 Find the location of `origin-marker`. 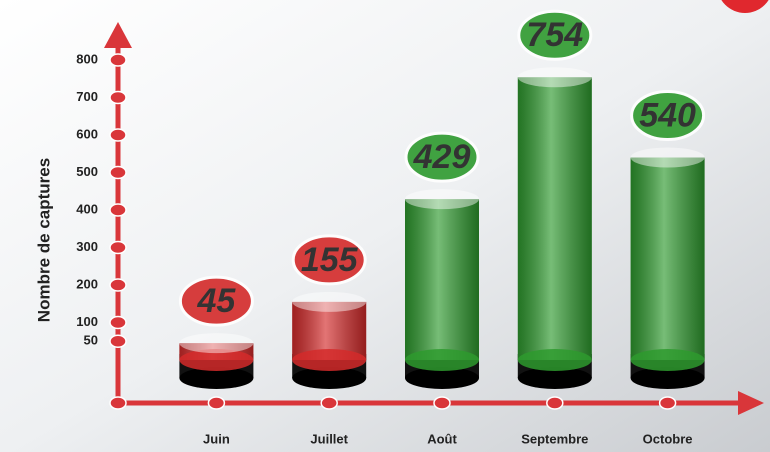

origin-marker is located at coordinates (118, 403).